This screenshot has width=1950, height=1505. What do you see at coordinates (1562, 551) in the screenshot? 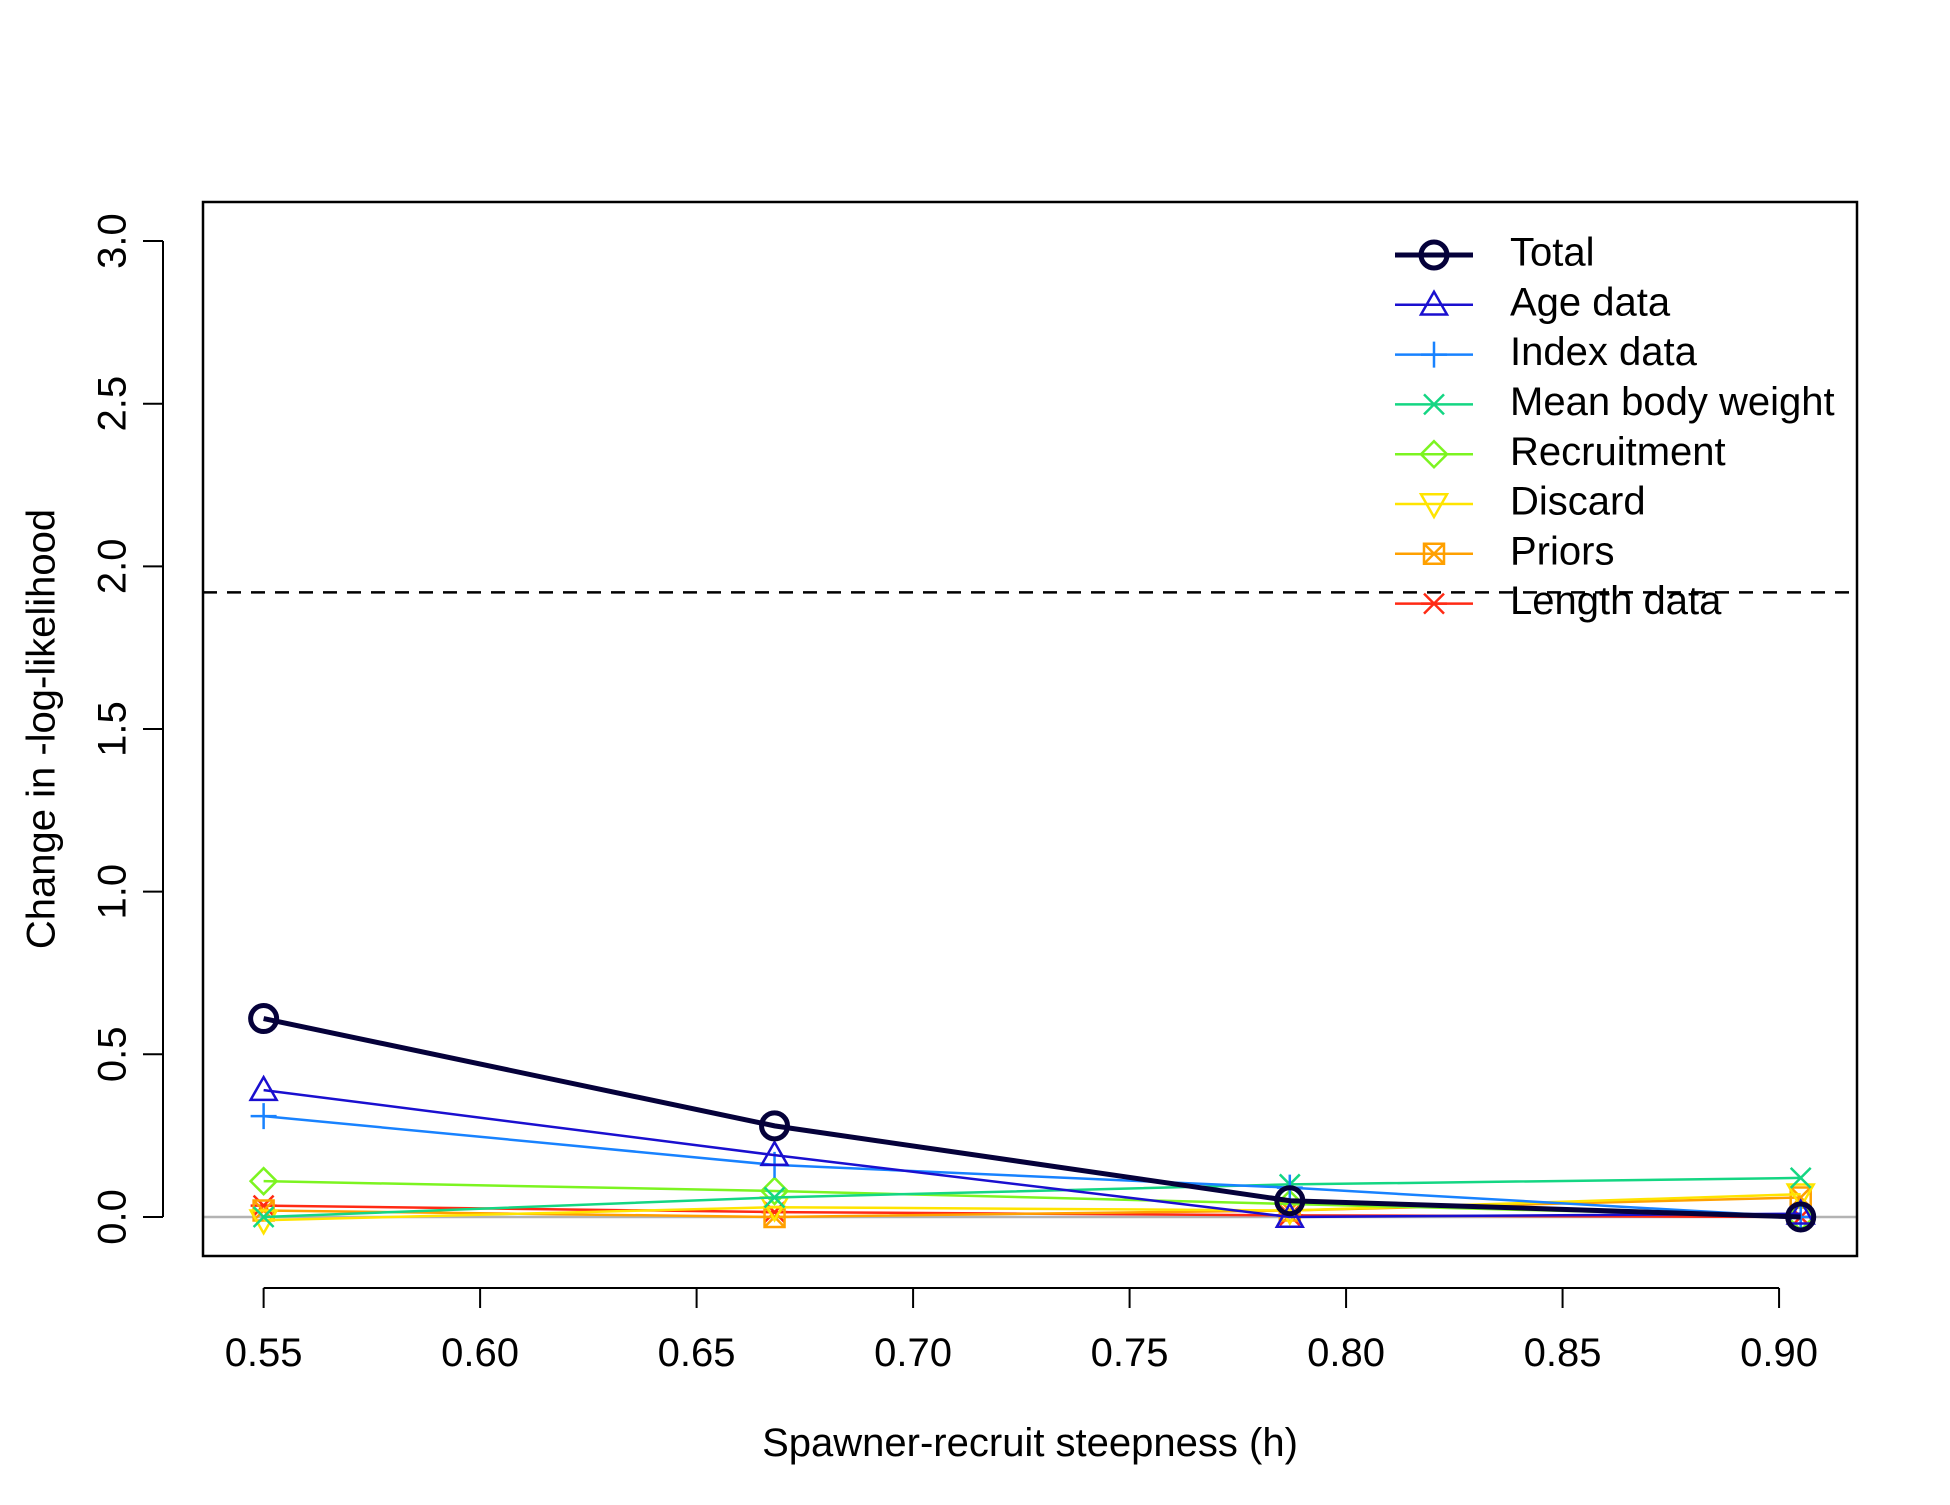
I see `legend-label: Priors` at bounding box center [1562, 551].